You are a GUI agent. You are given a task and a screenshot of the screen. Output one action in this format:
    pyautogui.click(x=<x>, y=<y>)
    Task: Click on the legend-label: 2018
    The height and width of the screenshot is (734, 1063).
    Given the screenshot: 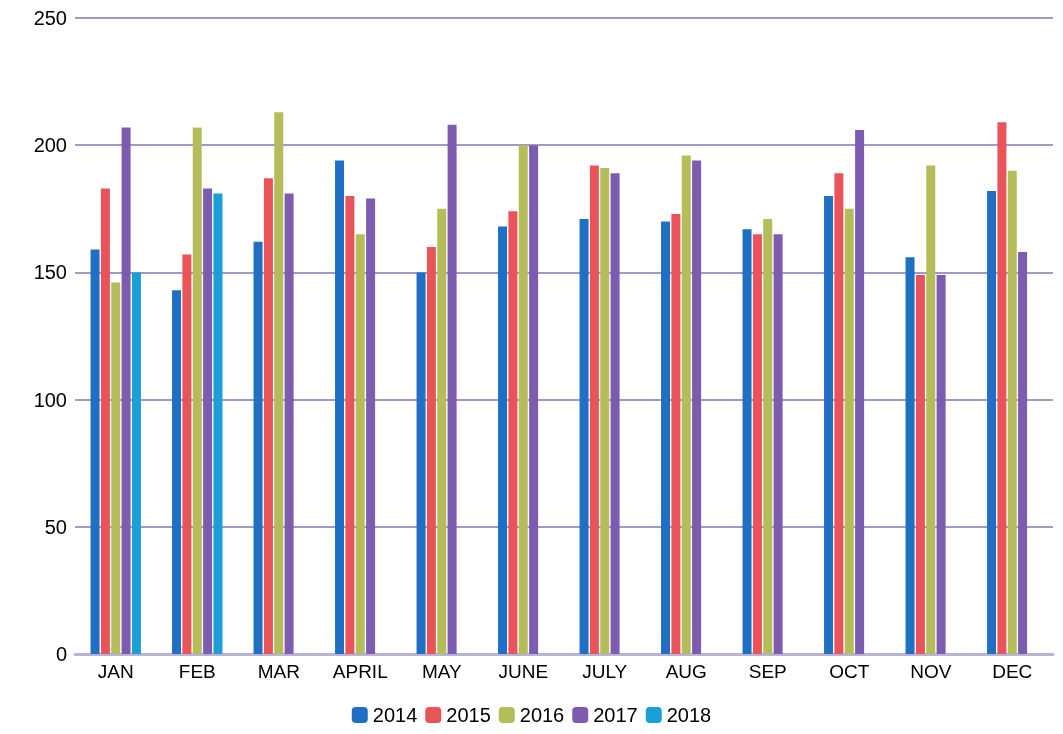 What is the action you would take?
    pyautogui.click(x=689, y=715)
    